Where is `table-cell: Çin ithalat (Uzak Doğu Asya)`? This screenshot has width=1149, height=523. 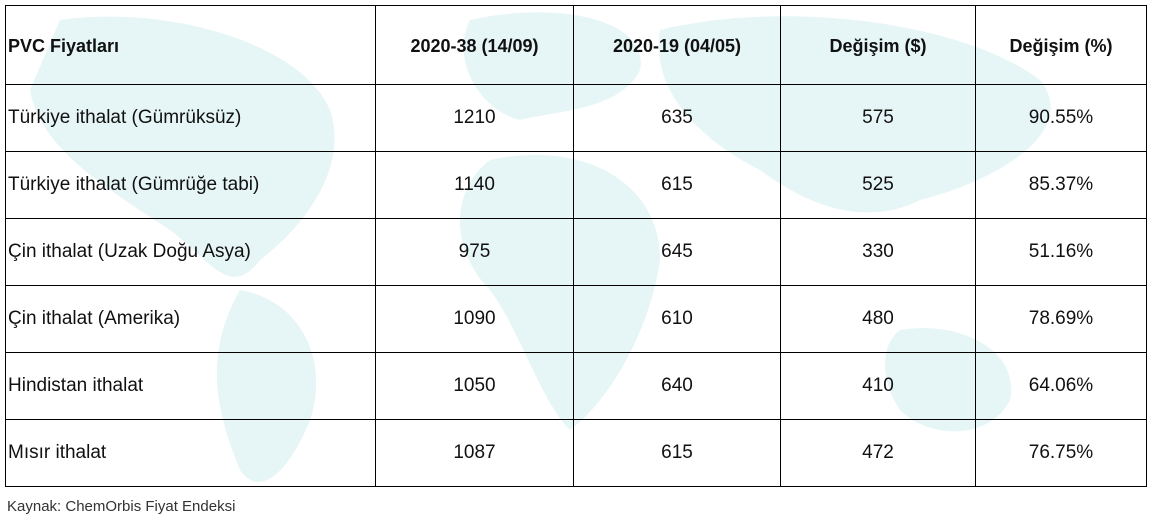
table-cell: Çin ithalat (Uzak Doğu Asya) is located at coordinates (190, 252).